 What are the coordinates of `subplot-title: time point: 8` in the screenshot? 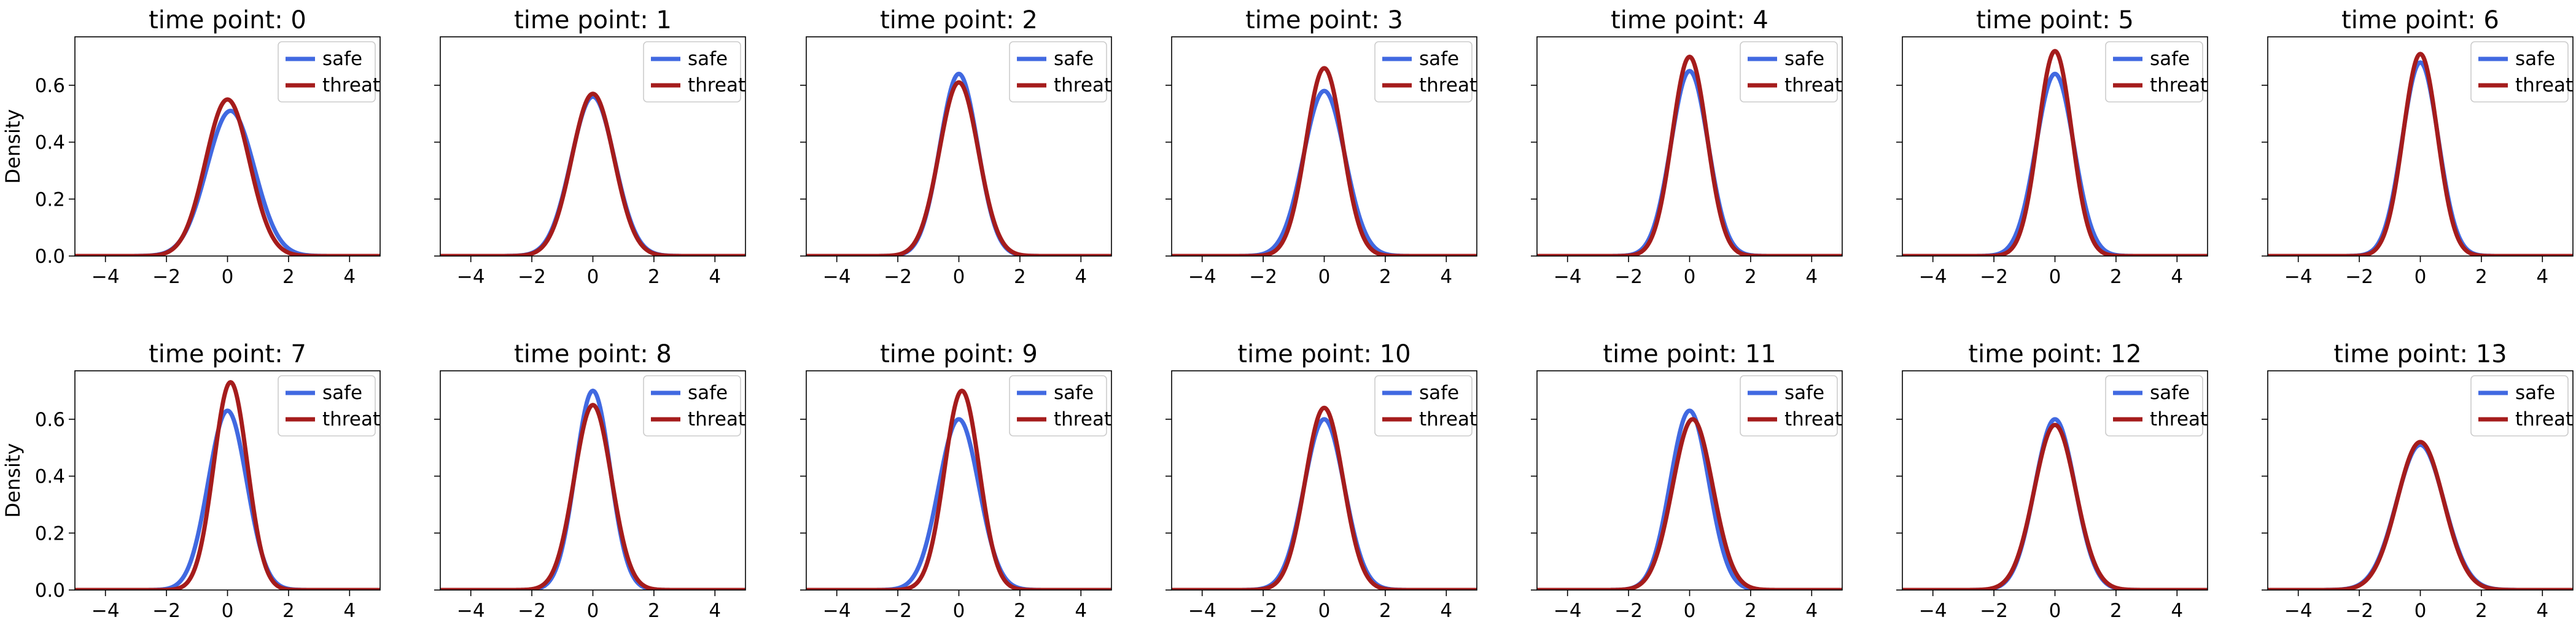 It's located at (593, 354).